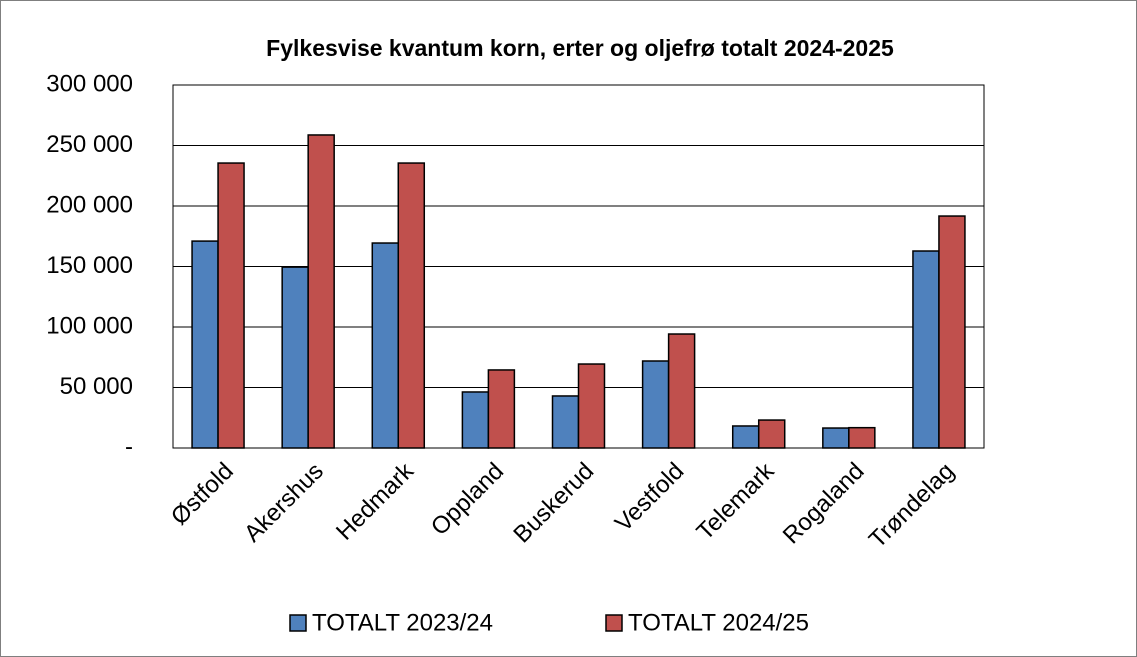 Image resolution: width=1137 pixels, height=657 pixels. What do you see at coordinates (89, 265) in the screenshot?
I see `y-tick-label: 150 000` at bounding box center [89, 265].